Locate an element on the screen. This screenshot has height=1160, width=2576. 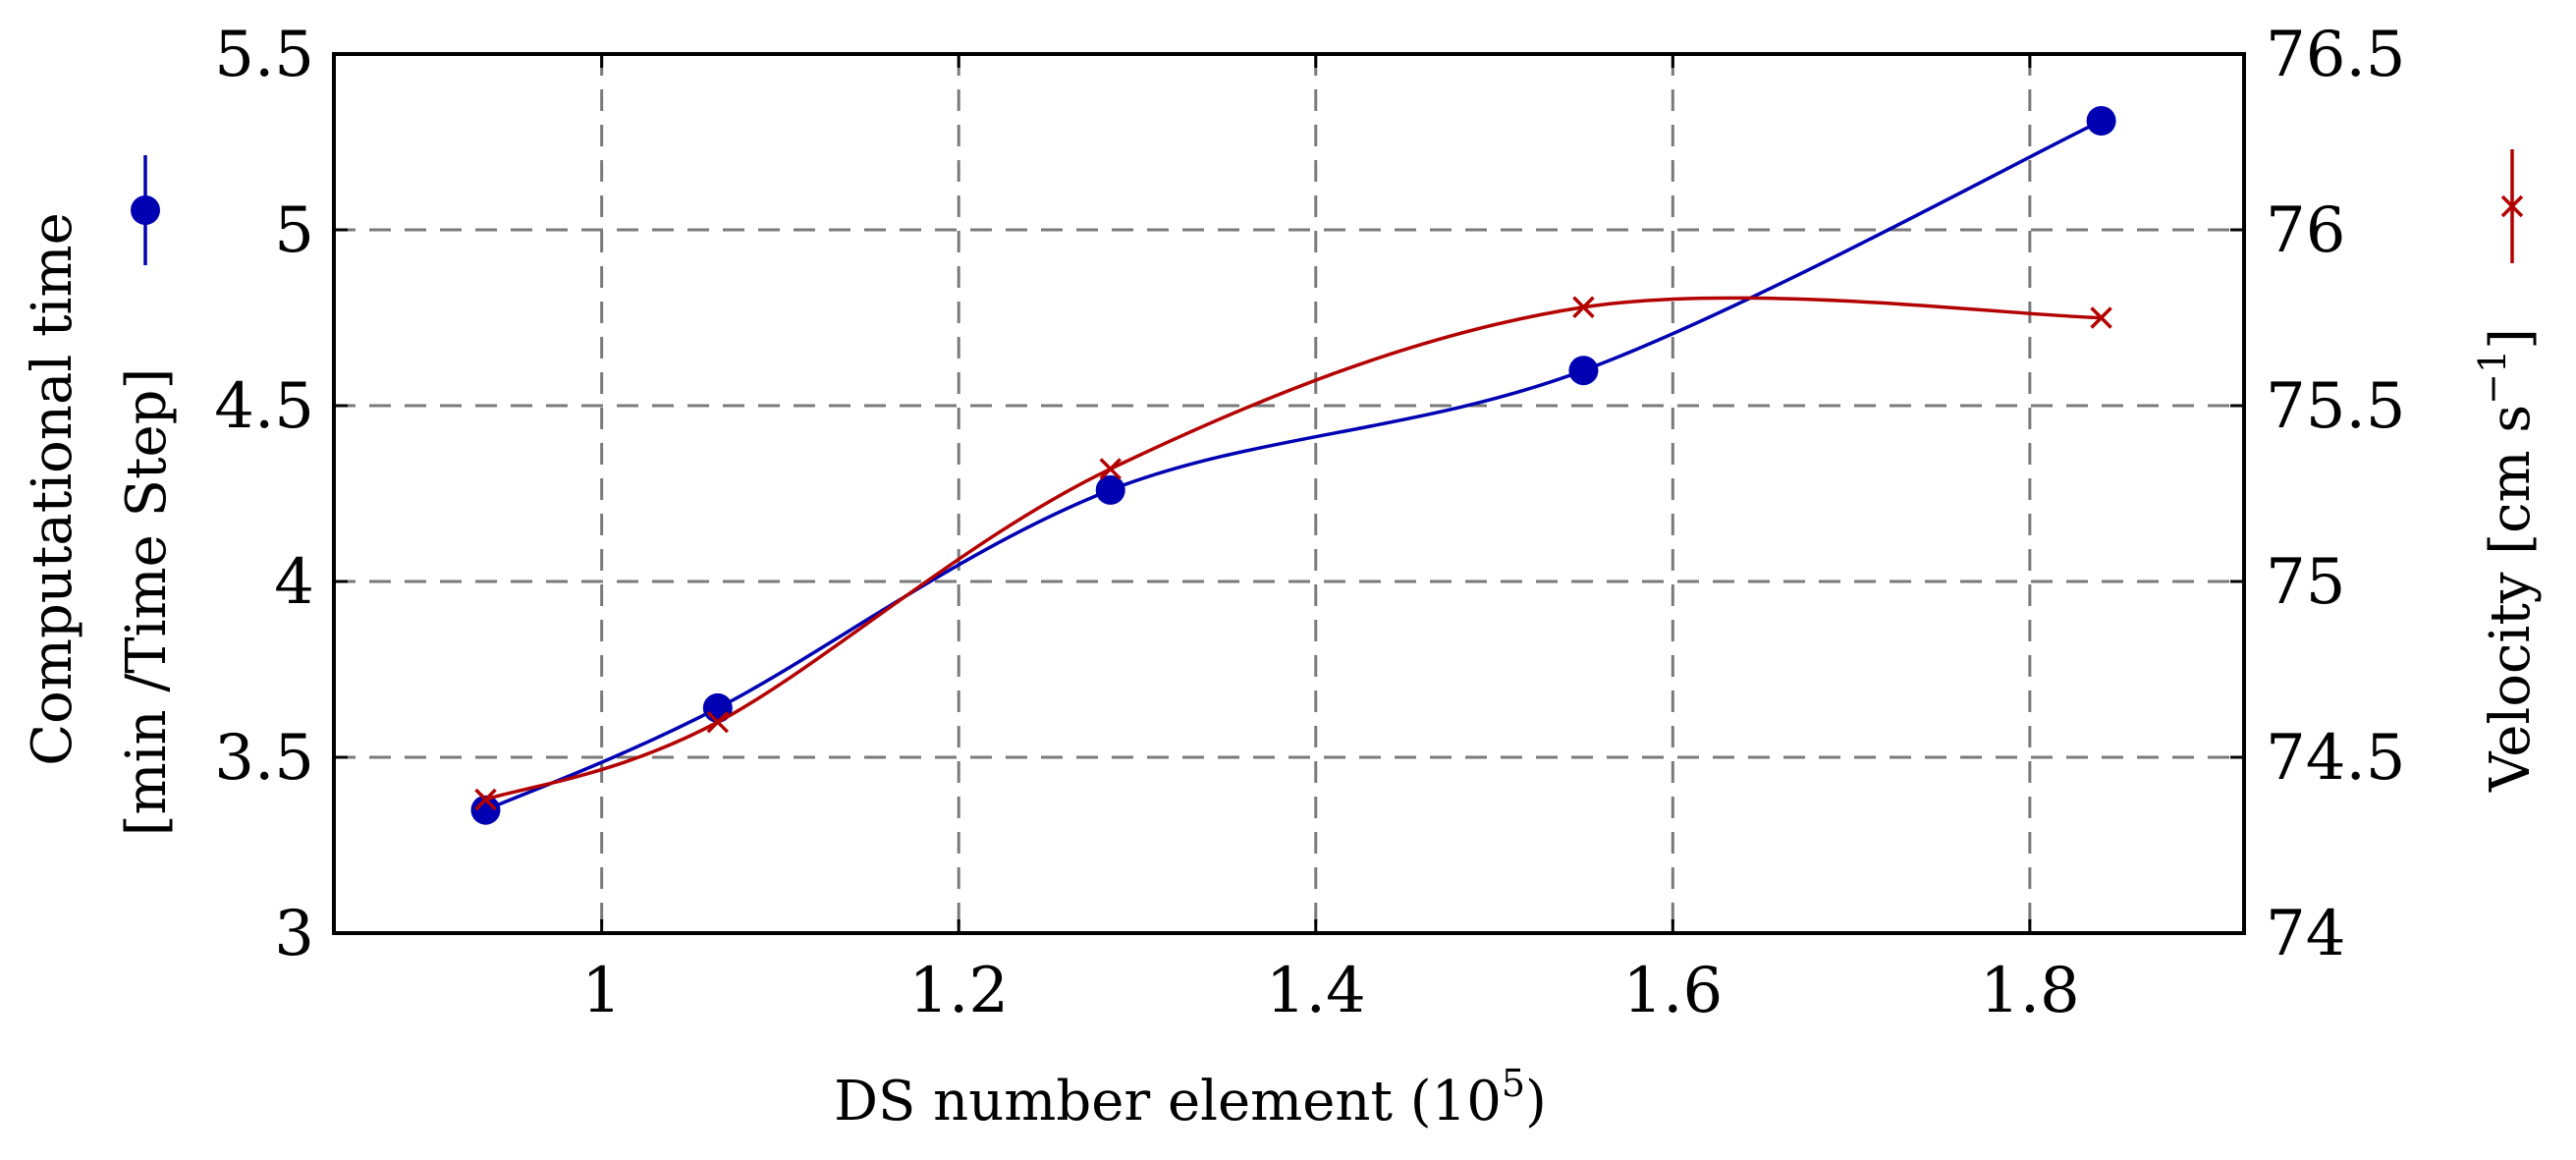
x-axis-label-main: DS number element (10 is located at coordinates (1168, 1101).